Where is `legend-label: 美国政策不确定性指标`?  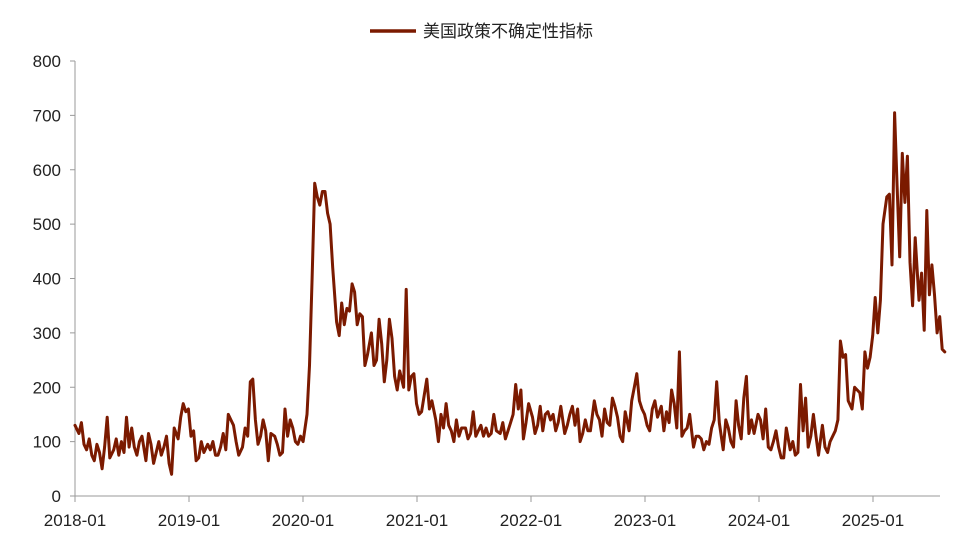
legend-label: 美国政策不确定性指标 is located at coordinates (508, 32).